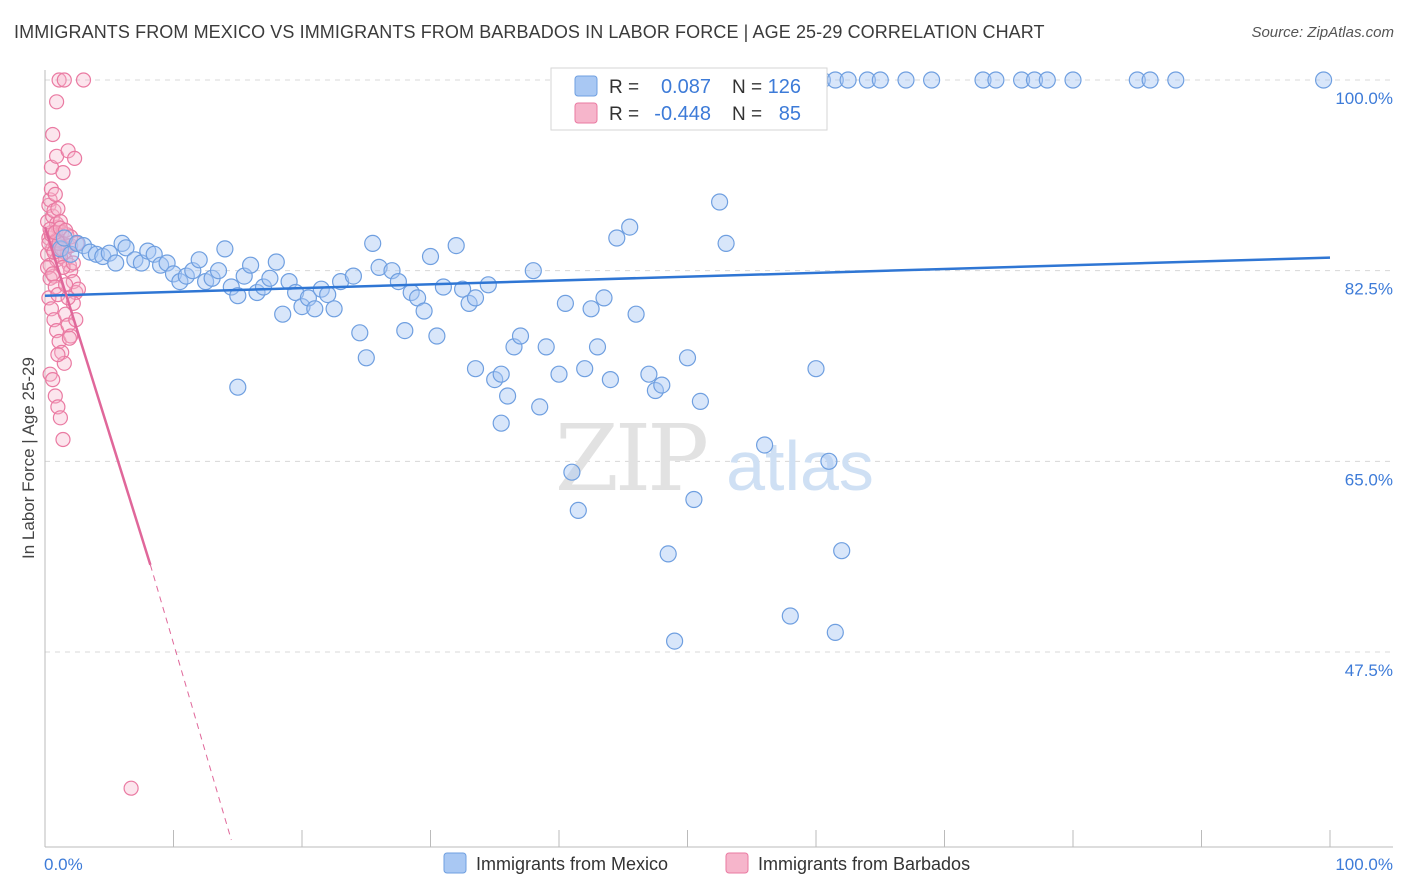 The width and height of the screenshot is (1406, 892). Describe the element at coordinates (689, 99) in the screenshot. I see `legend-top: R = 0.087 N = 126 R = -0.448 N = 85` at that location.